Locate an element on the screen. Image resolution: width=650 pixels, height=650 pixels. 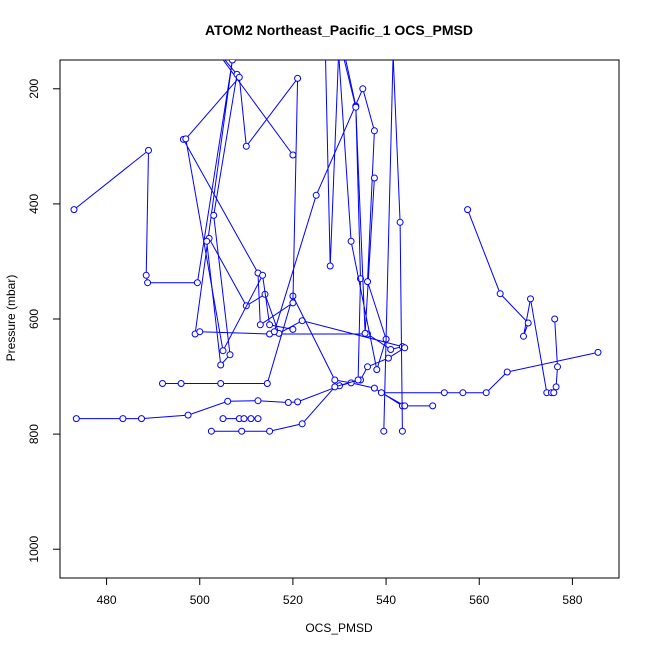
y-tick-label: 400 is located at coordinates (34, 204).